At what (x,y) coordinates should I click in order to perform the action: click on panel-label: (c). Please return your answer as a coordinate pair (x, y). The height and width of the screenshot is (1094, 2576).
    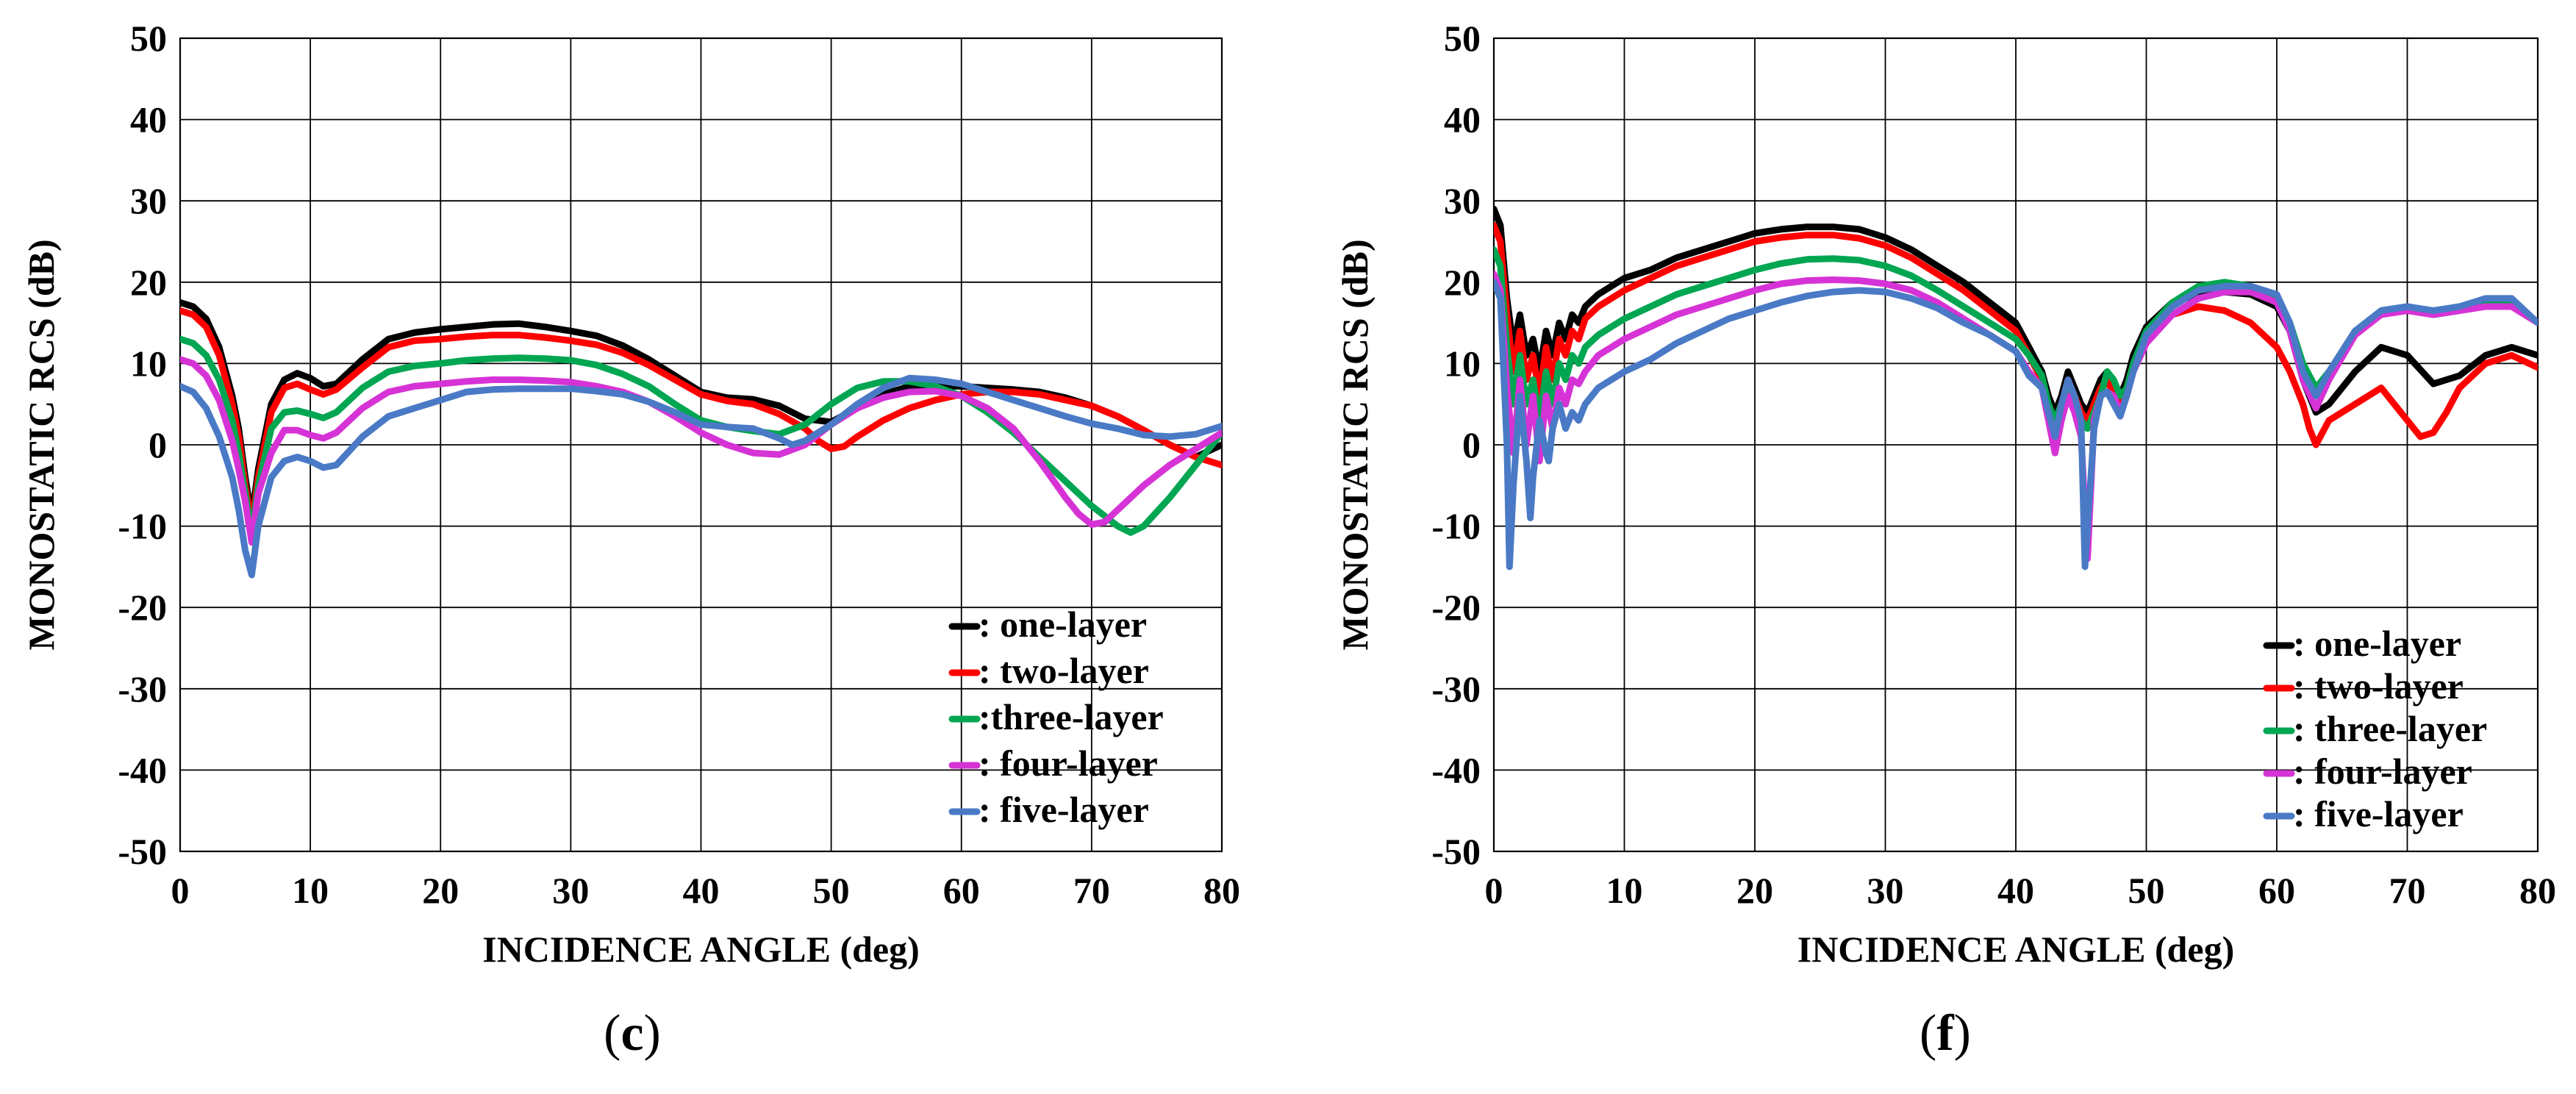
    Looking at the image, I should click on (632, 1033).